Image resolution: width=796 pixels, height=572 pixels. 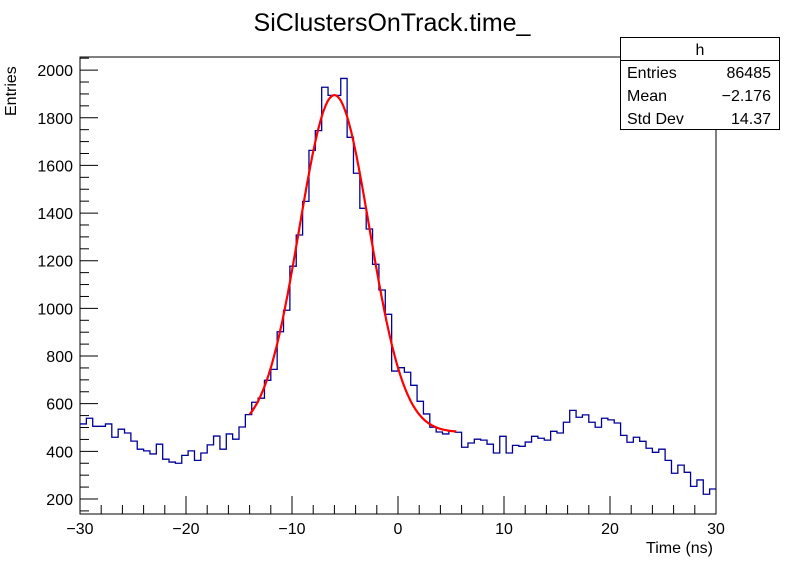 I want to click on x-tick-label: 20, so click(x=610, y=529).